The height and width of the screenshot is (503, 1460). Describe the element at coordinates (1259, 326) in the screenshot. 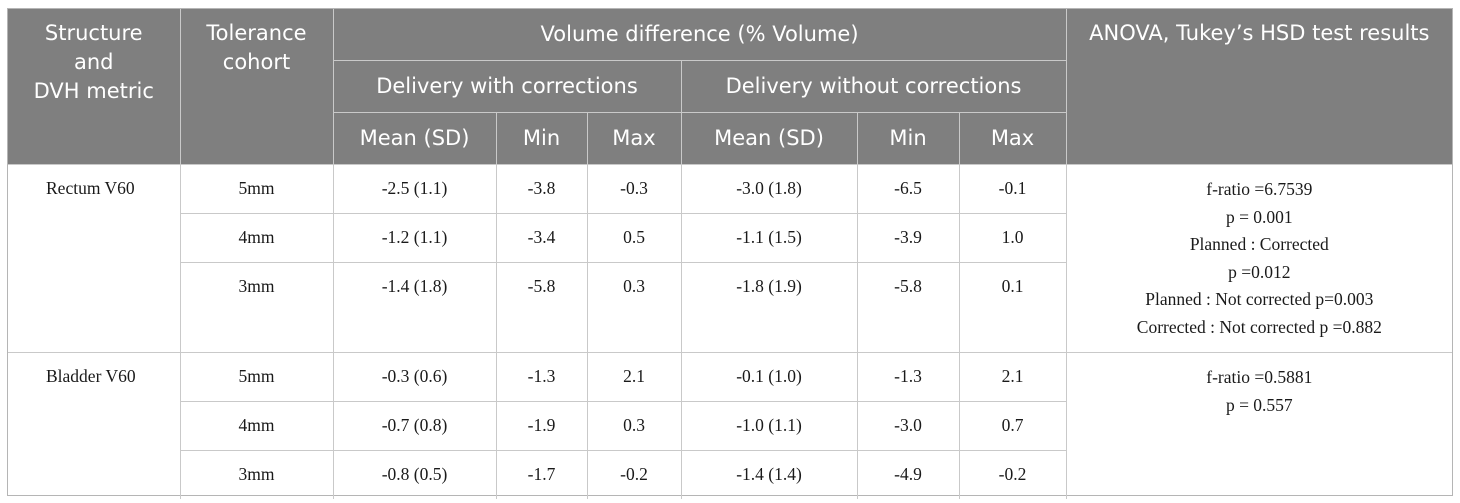

I see `stats-line: Corrected : Not corrected p =0.882` at that location.